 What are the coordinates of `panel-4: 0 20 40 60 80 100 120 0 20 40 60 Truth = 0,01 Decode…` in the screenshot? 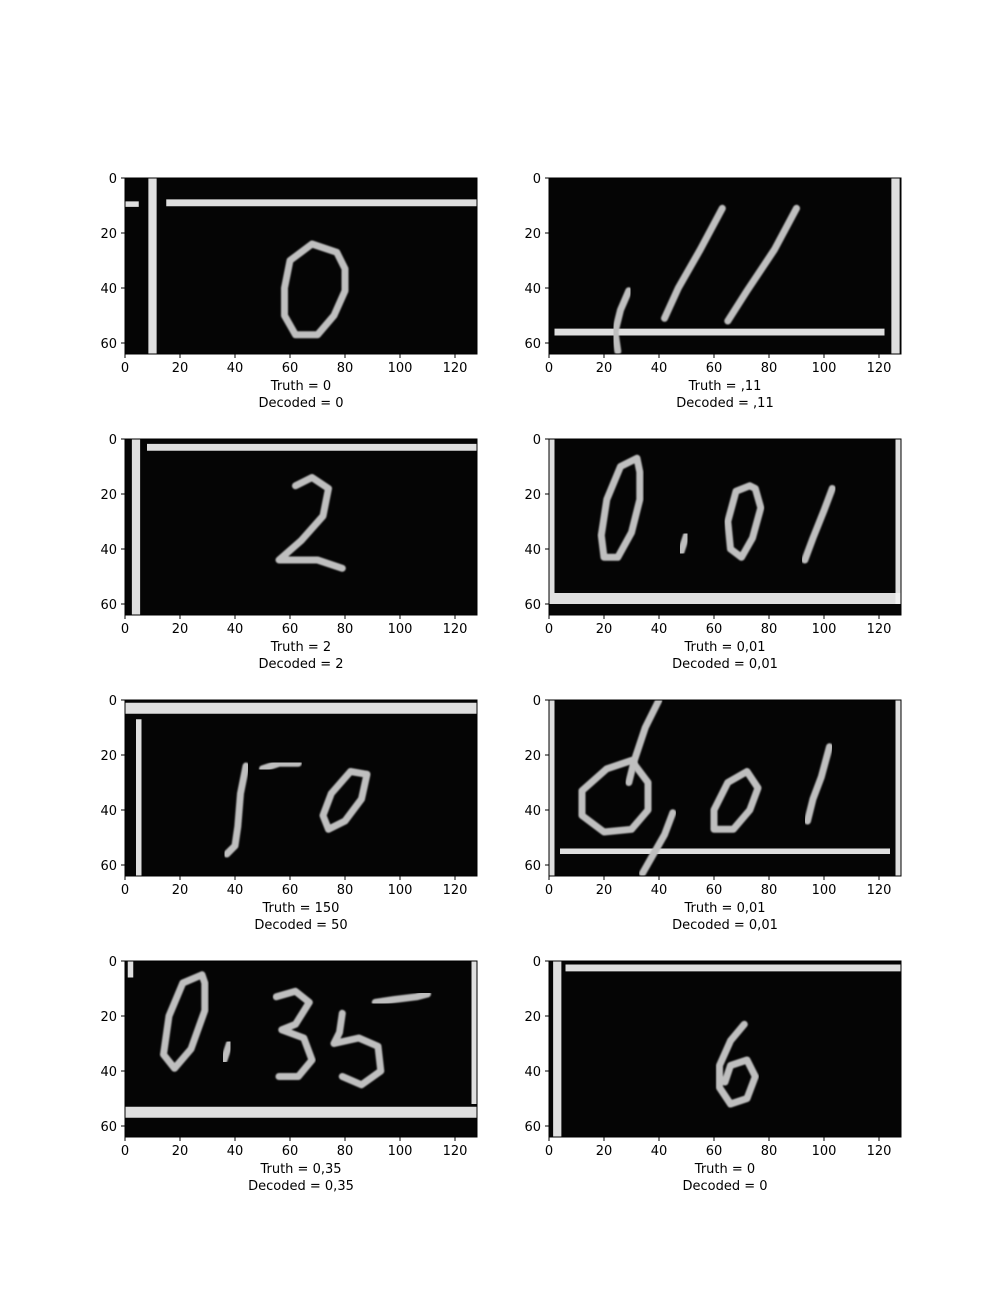 It's located at (713, 552).